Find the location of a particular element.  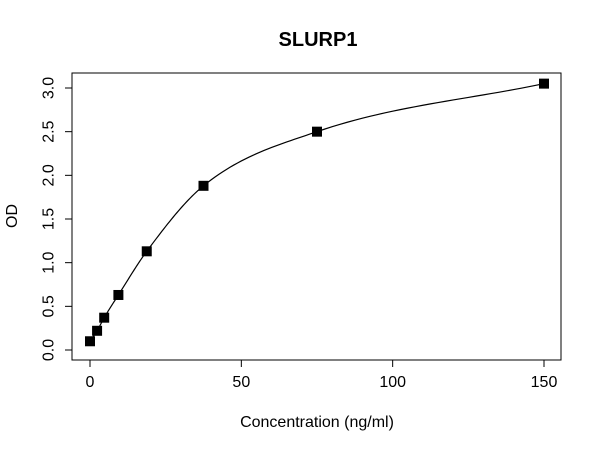

y-tick-label: 1.0 is located at coordinates (49, 262).